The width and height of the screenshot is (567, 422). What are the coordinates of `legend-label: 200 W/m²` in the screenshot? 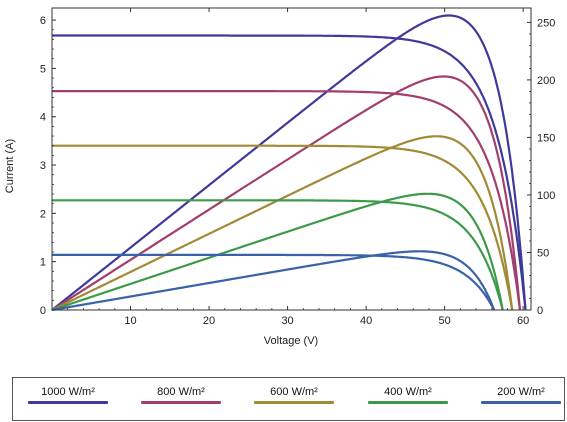 It's located at (521, 392).